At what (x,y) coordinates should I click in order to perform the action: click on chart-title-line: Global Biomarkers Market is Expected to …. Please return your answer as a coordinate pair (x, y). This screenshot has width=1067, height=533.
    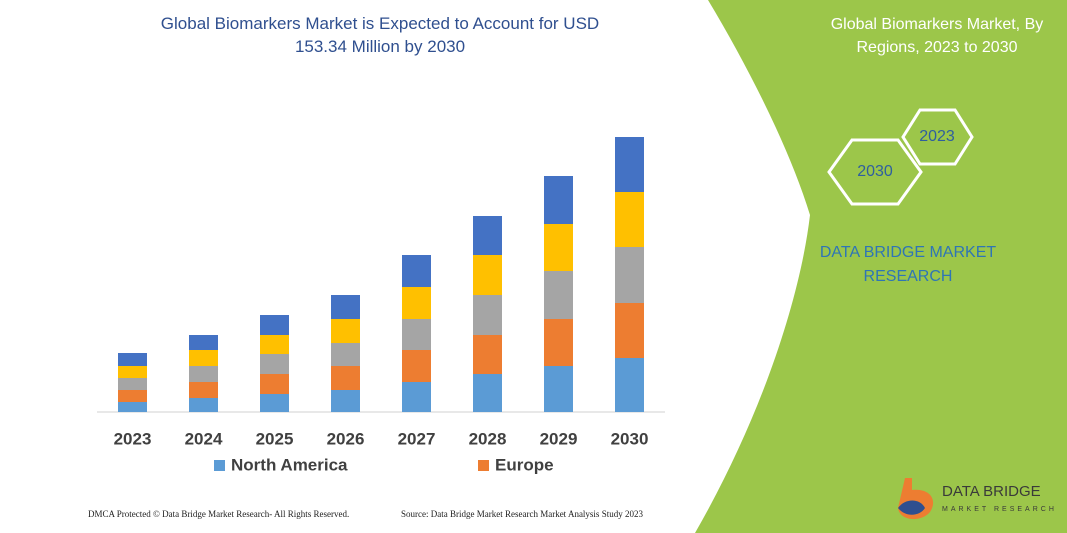
    Looking at the image, I should click on (380, 35).